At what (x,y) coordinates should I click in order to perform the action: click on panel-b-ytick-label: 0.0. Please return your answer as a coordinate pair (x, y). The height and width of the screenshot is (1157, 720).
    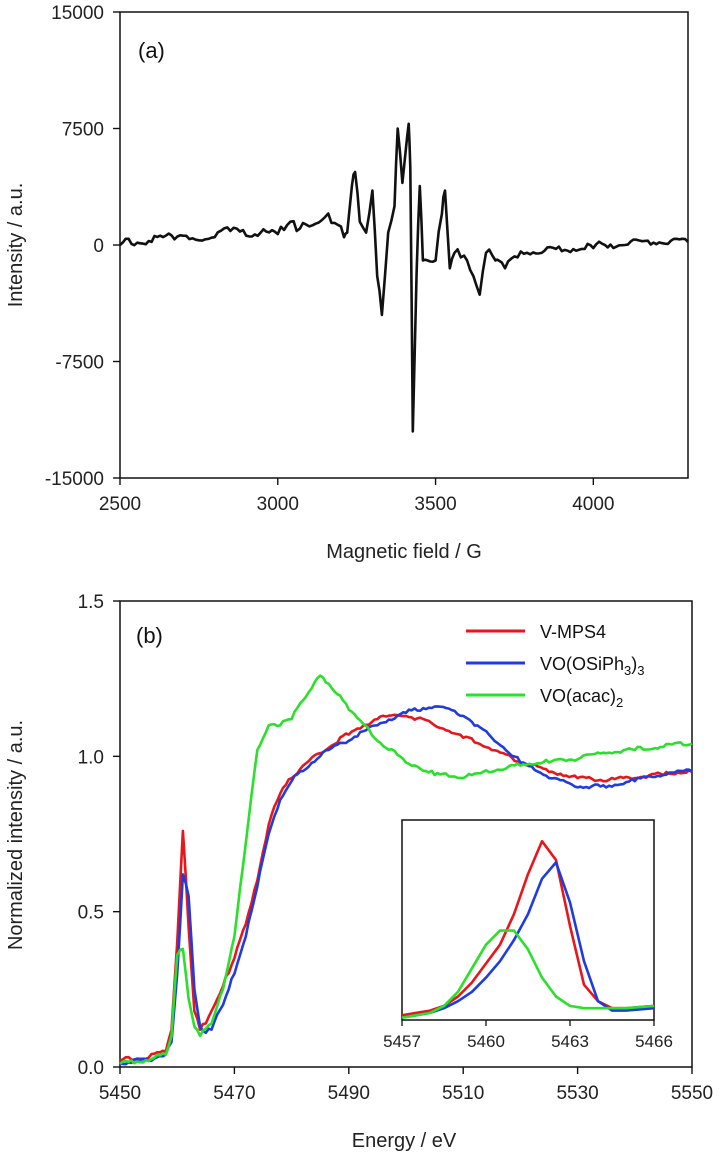
    Looking at the image, I should click on (91, 1068).